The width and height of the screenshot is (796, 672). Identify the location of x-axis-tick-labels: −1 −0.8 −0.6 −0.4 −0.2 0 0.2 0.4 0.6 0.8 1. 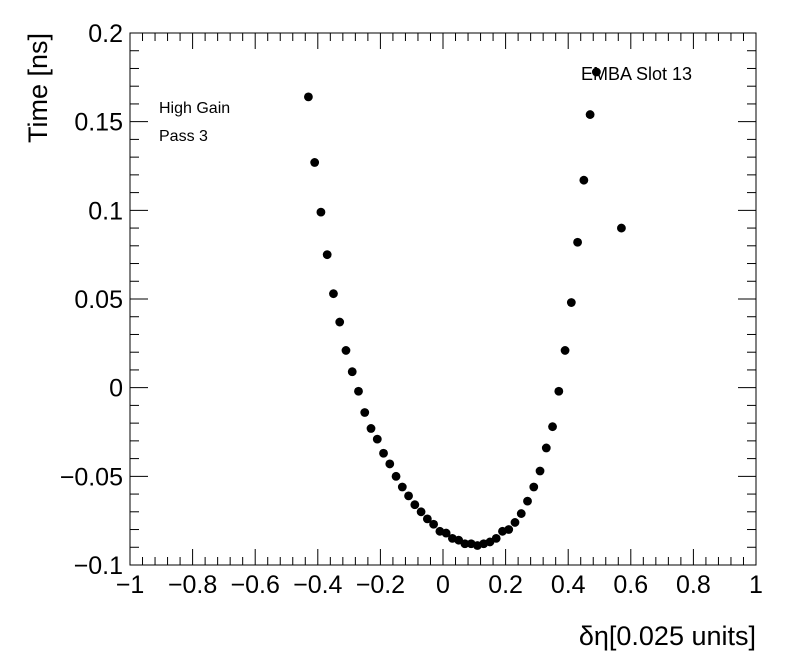
(439, 585).